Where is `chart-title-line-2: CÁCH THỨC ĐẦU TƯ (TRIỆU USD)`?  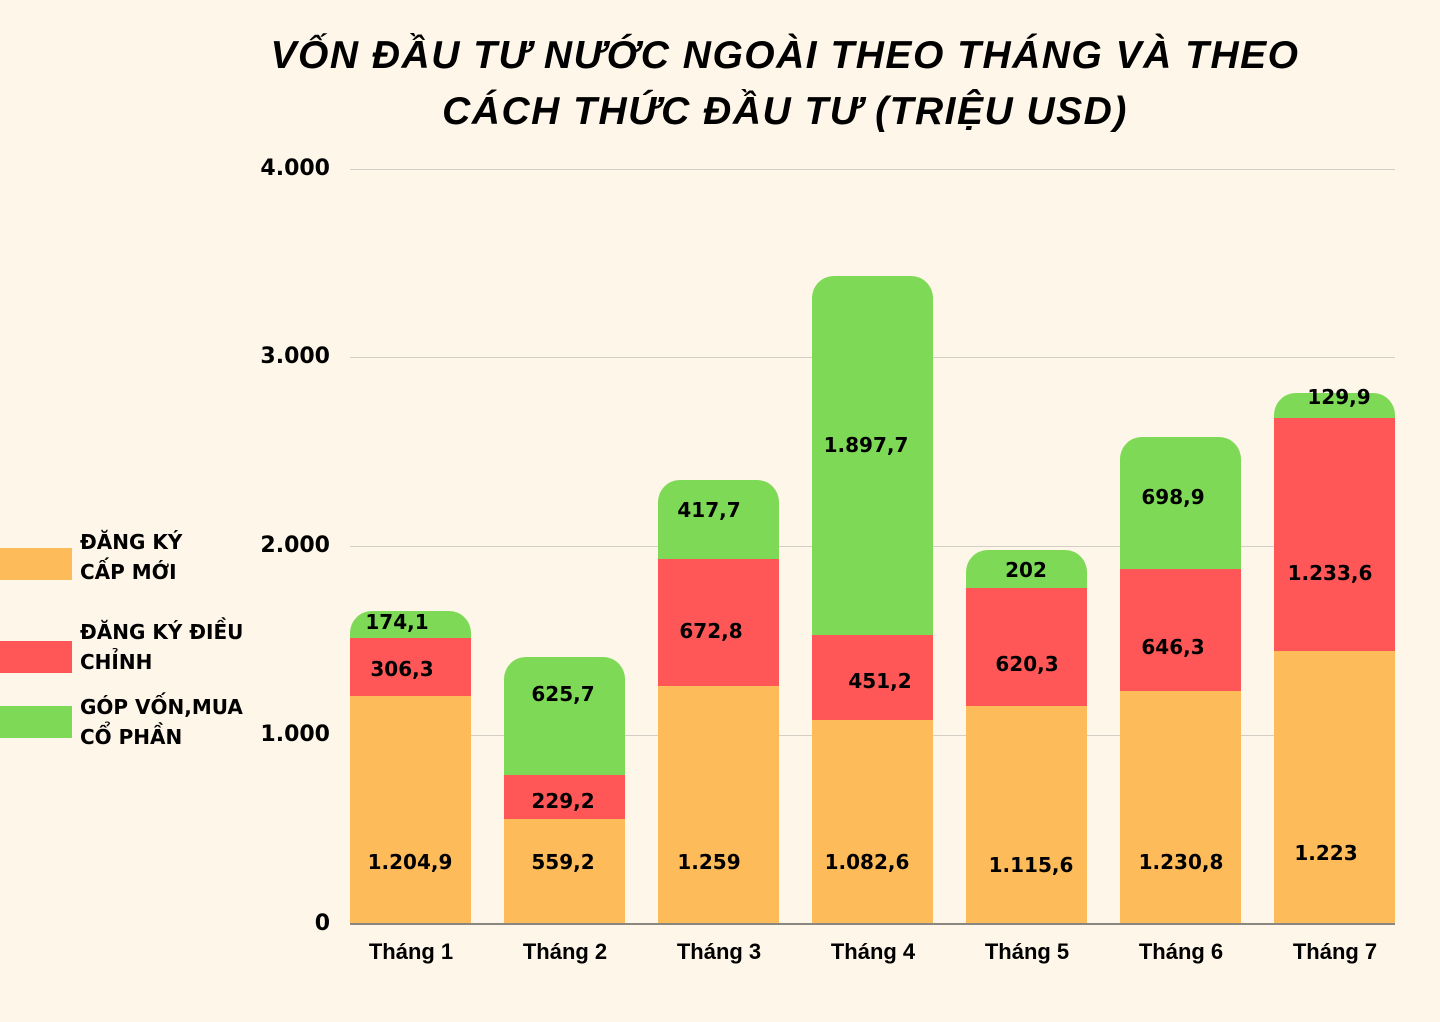 chart-title-line-2: CÁCH THỨC ĐẦU TƯ (TRIỆU USD) is located at coordinates (785, 111).